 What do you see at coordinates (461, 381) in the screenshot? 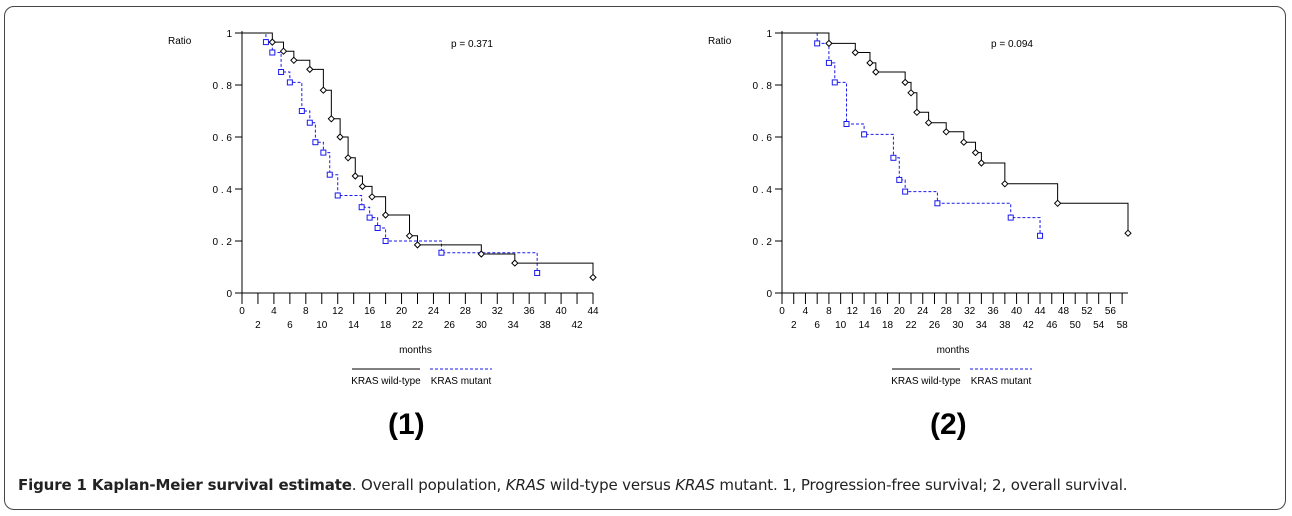
I see `legend-mutant-label: KRAS mutant` at bounding box center [461, 381].